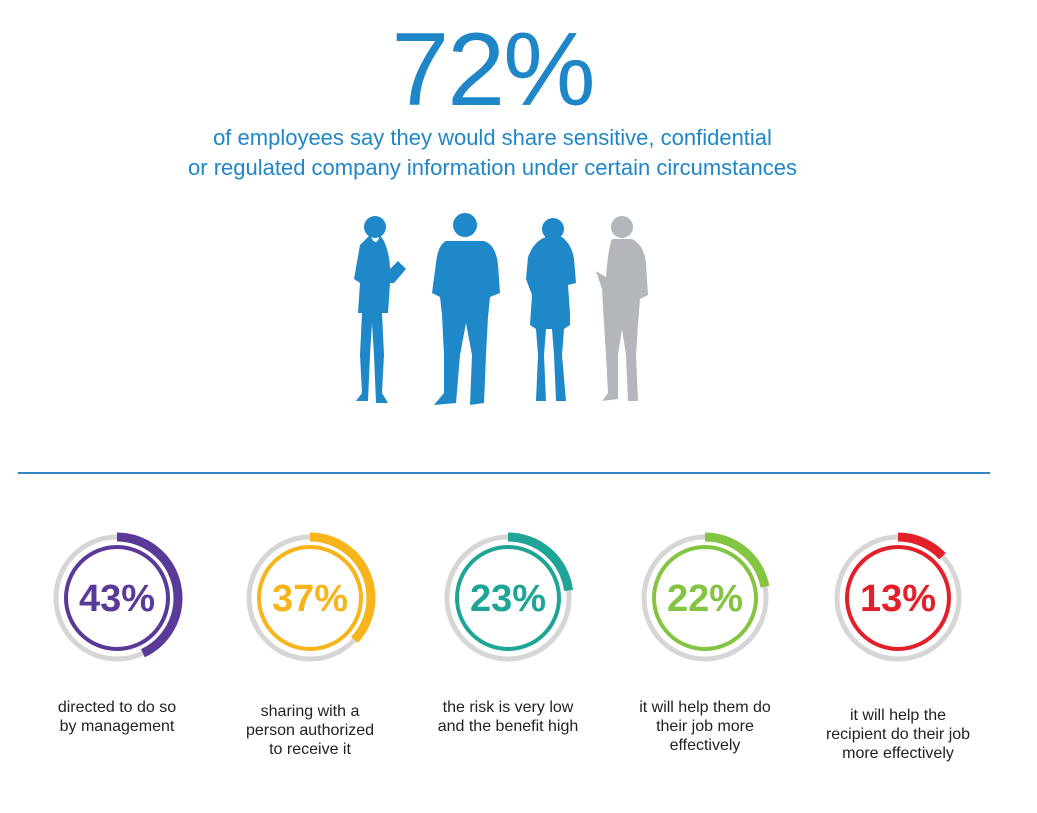 Image resolution: width=1037 pixels, height=813 pixels. I want to click on stat-donut-5: 13%, so click(898, 598).